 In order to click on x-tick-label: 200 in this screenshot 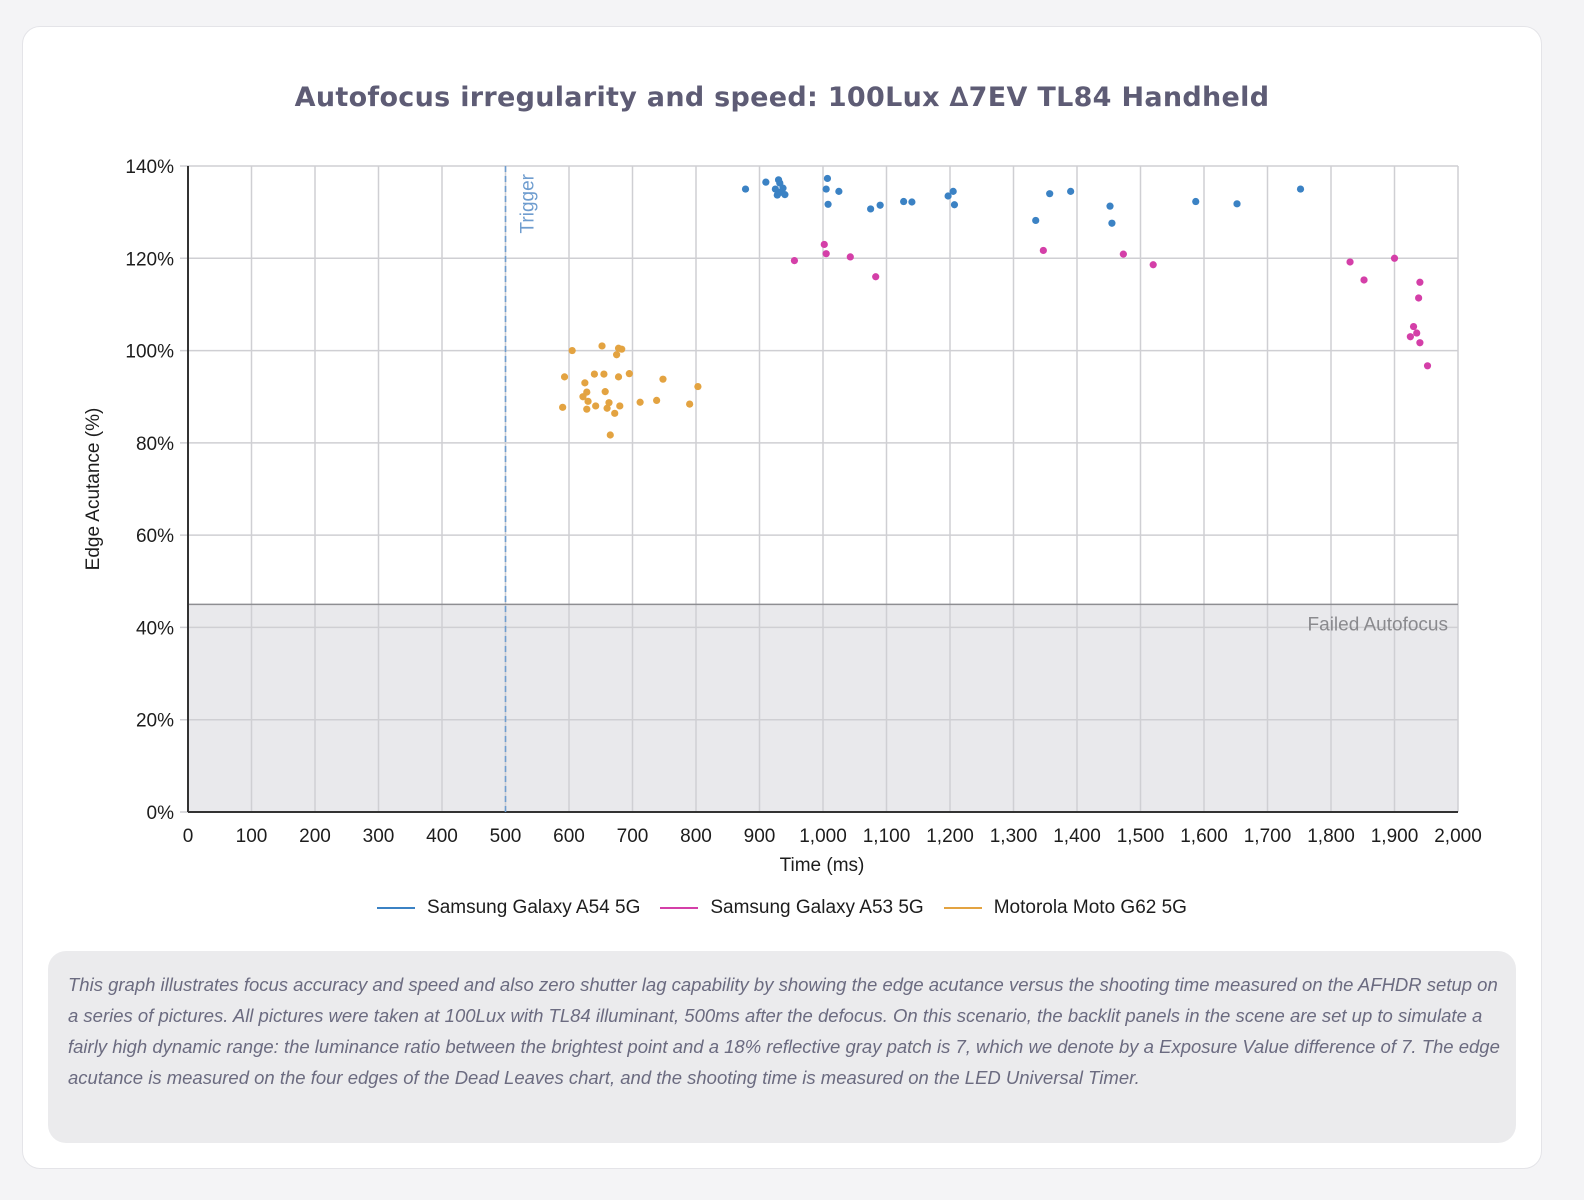, I will do `click(315, 836)`.